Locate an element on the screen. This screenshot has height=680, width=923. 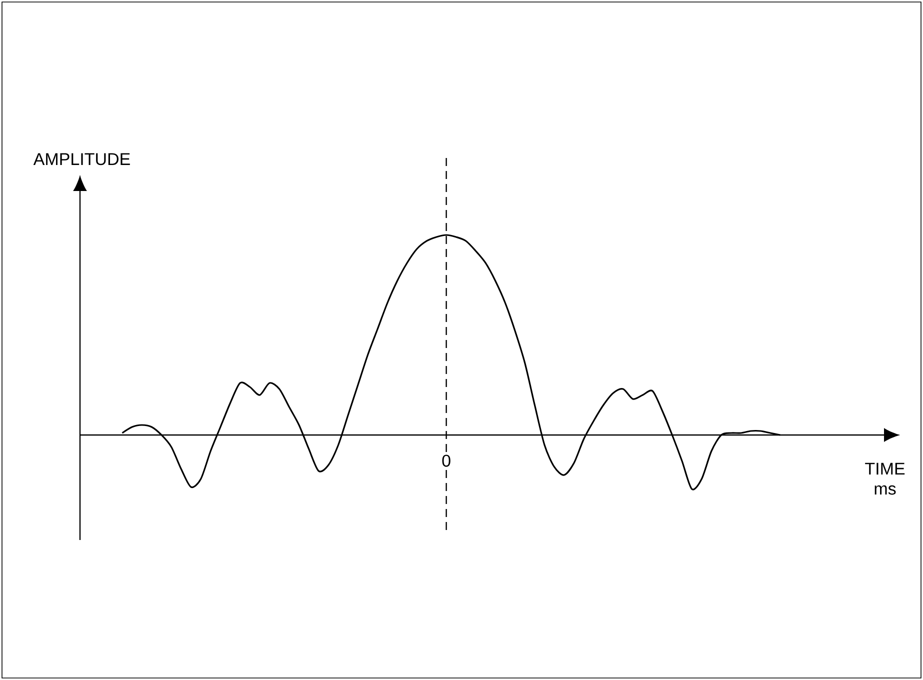
annotation: 0 is located at coordinates (446, 460).